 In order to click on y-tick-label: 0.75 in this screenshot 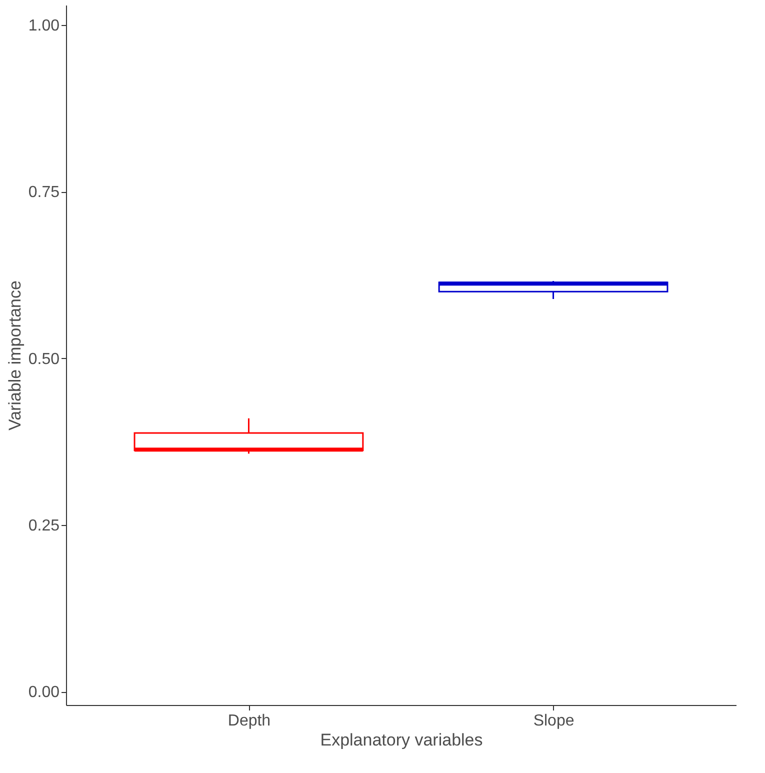, I will do `click(44, 193)`.